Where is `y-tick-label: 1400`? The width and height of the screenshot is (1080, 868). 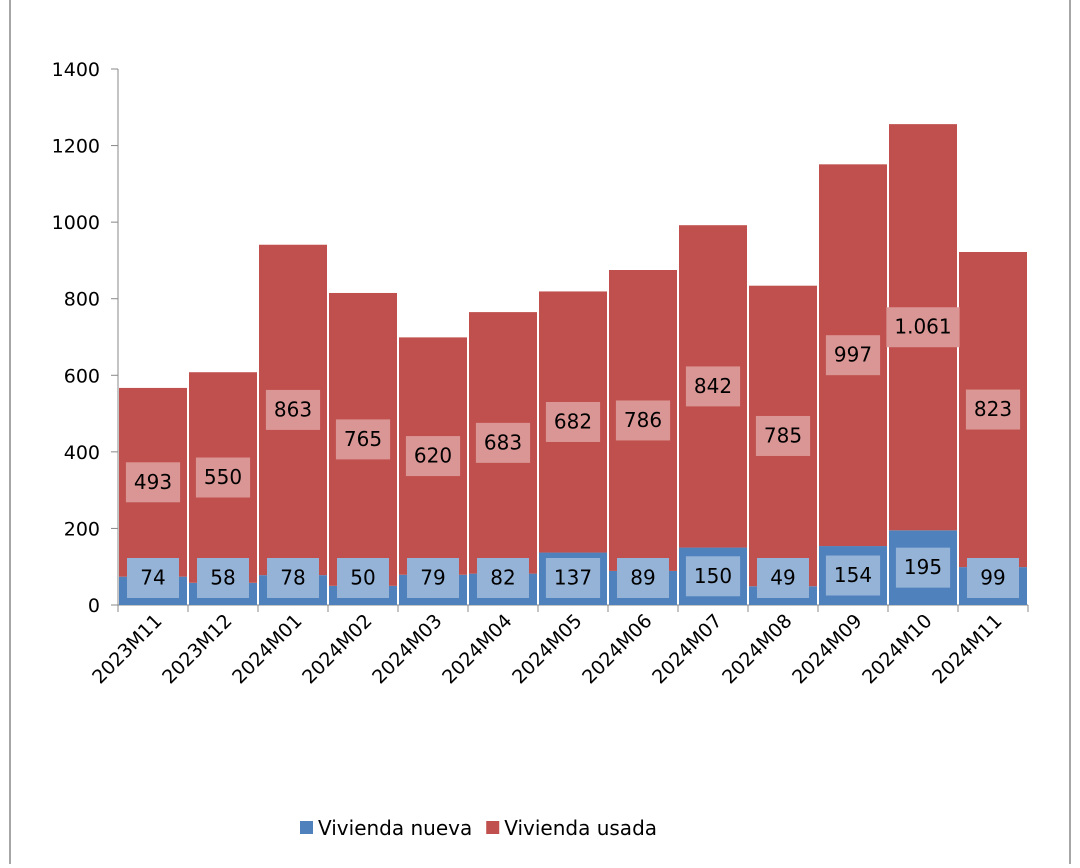
y-tick-label: 1400 is located at coordinates (76, 70).